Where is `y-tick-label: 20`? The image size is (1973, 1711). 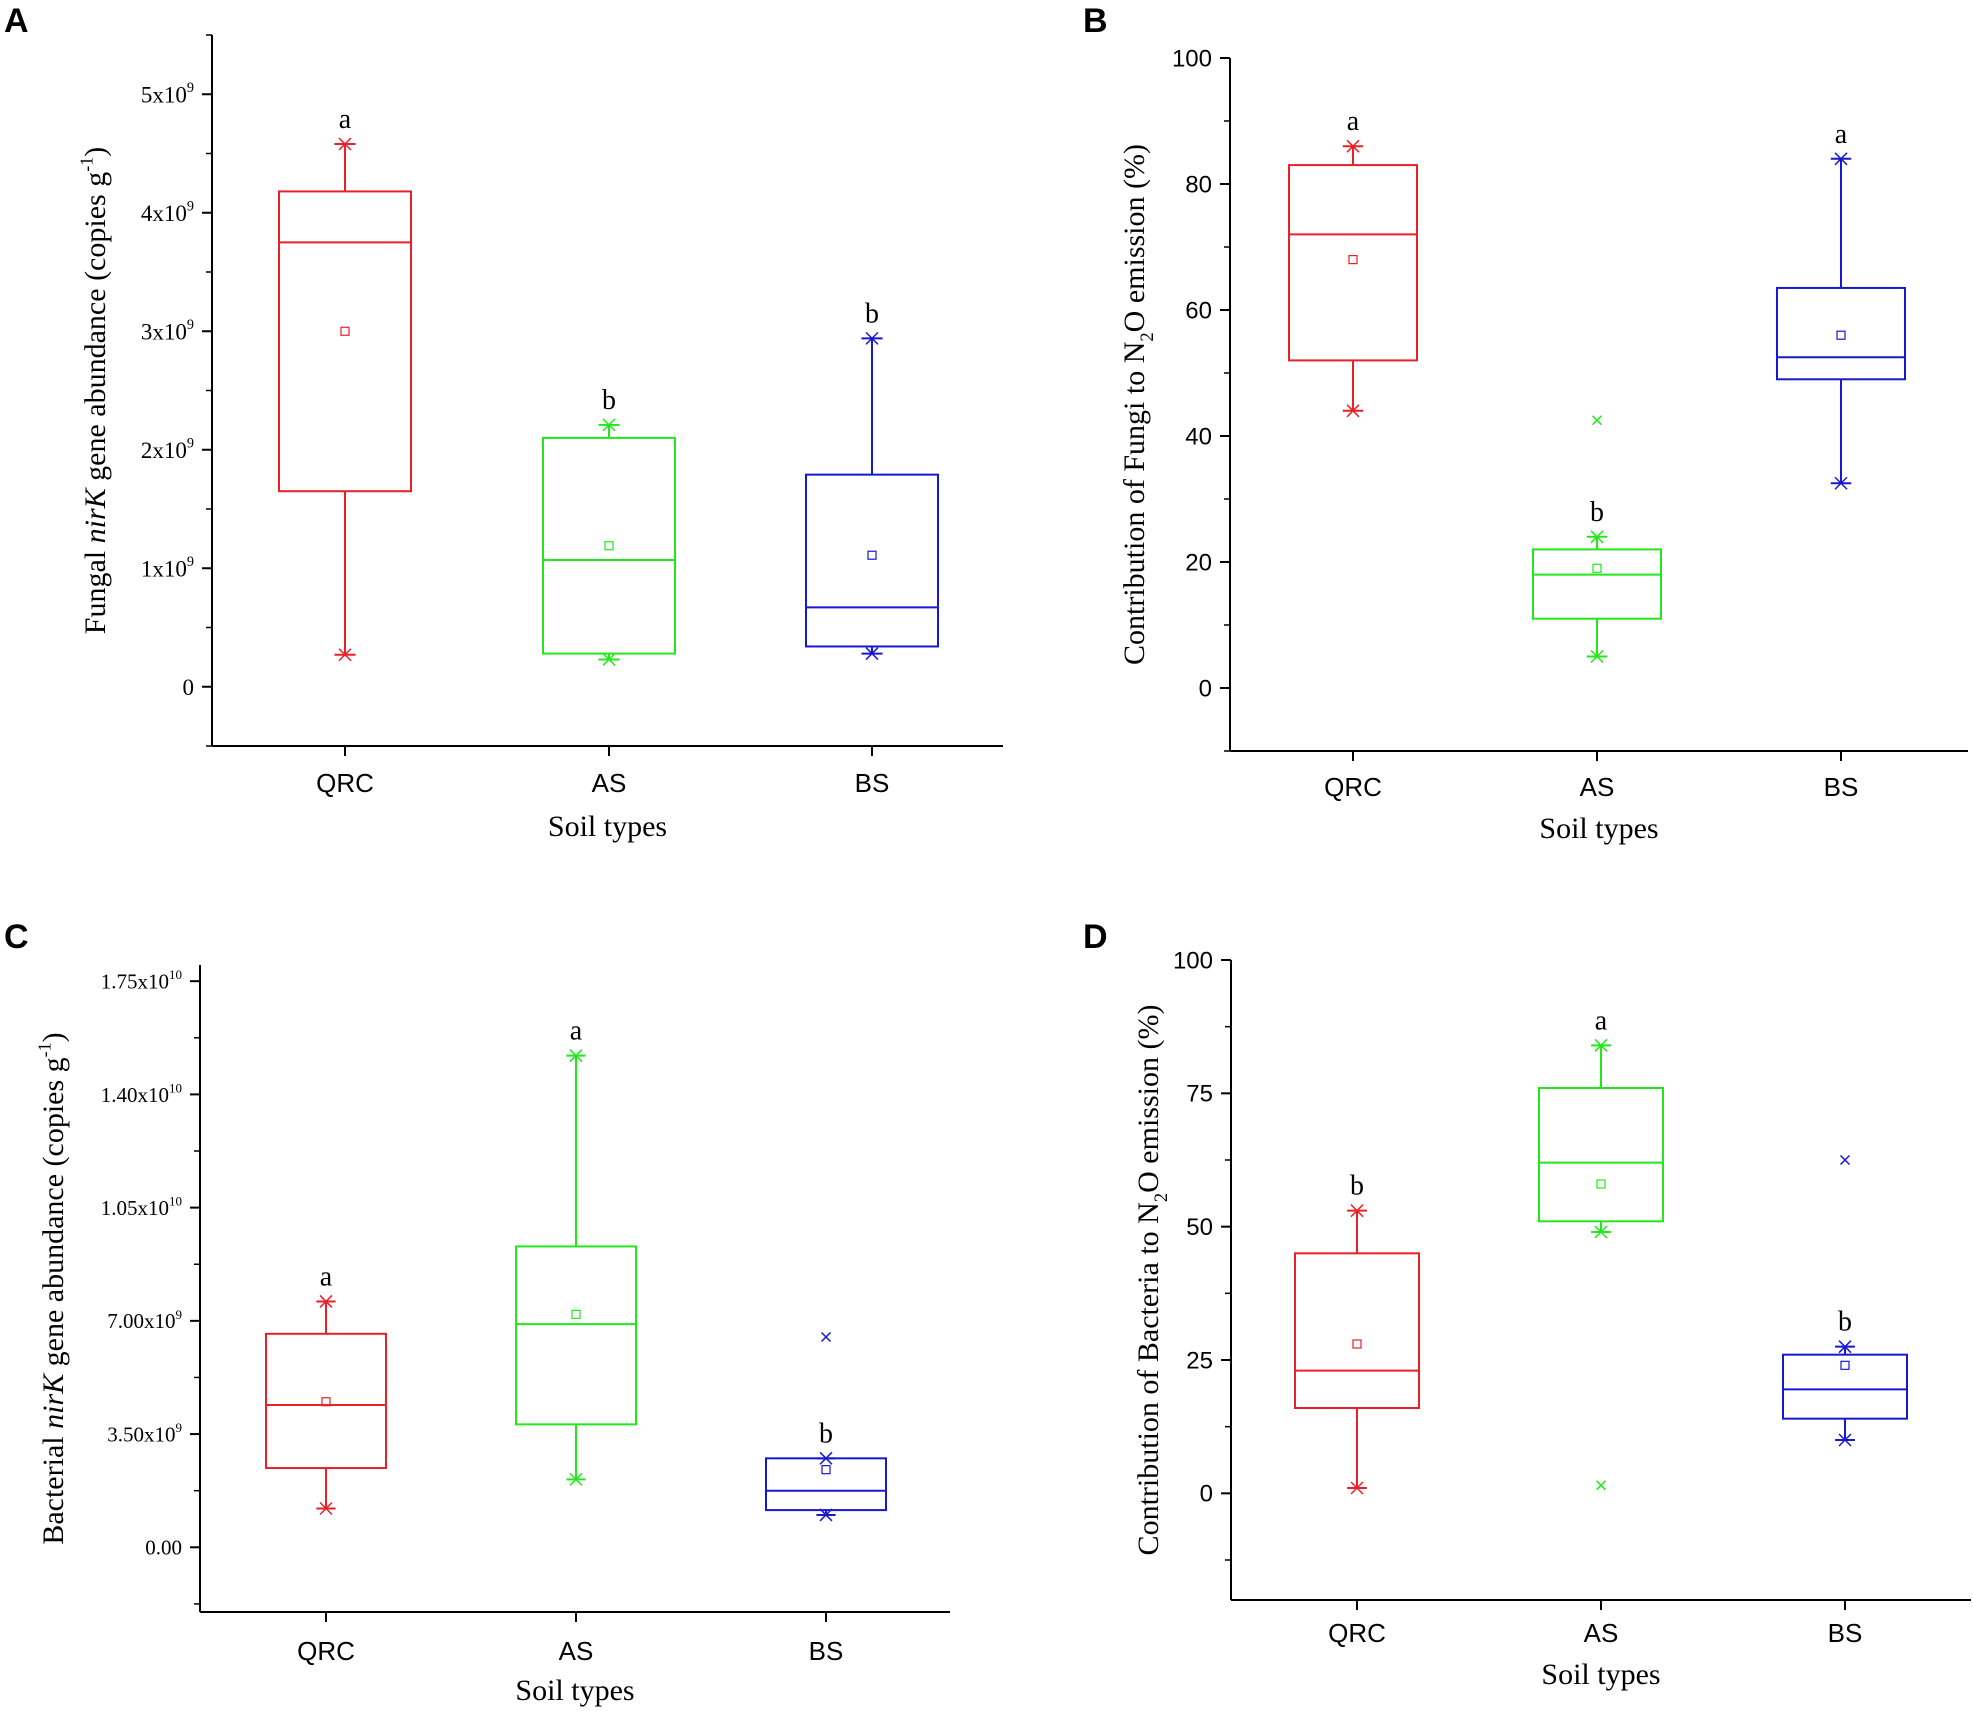 y-tick-label: 20 is located at coordinates (1198, 562).